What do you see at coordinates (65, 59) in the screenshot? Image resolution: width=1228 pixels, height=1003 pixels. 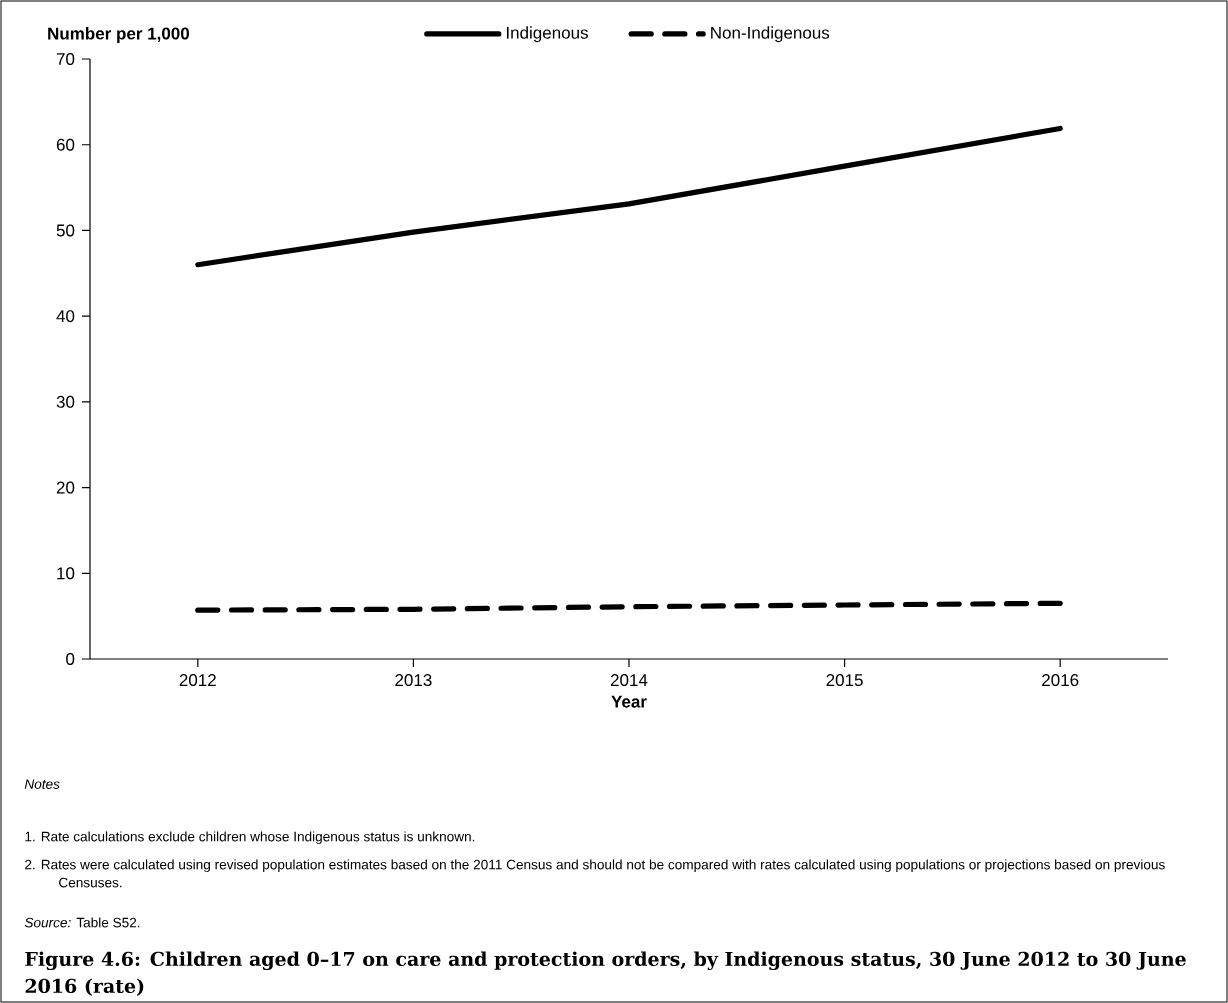 I see `y-tick-label: 70` at bounding box center [65, 59].